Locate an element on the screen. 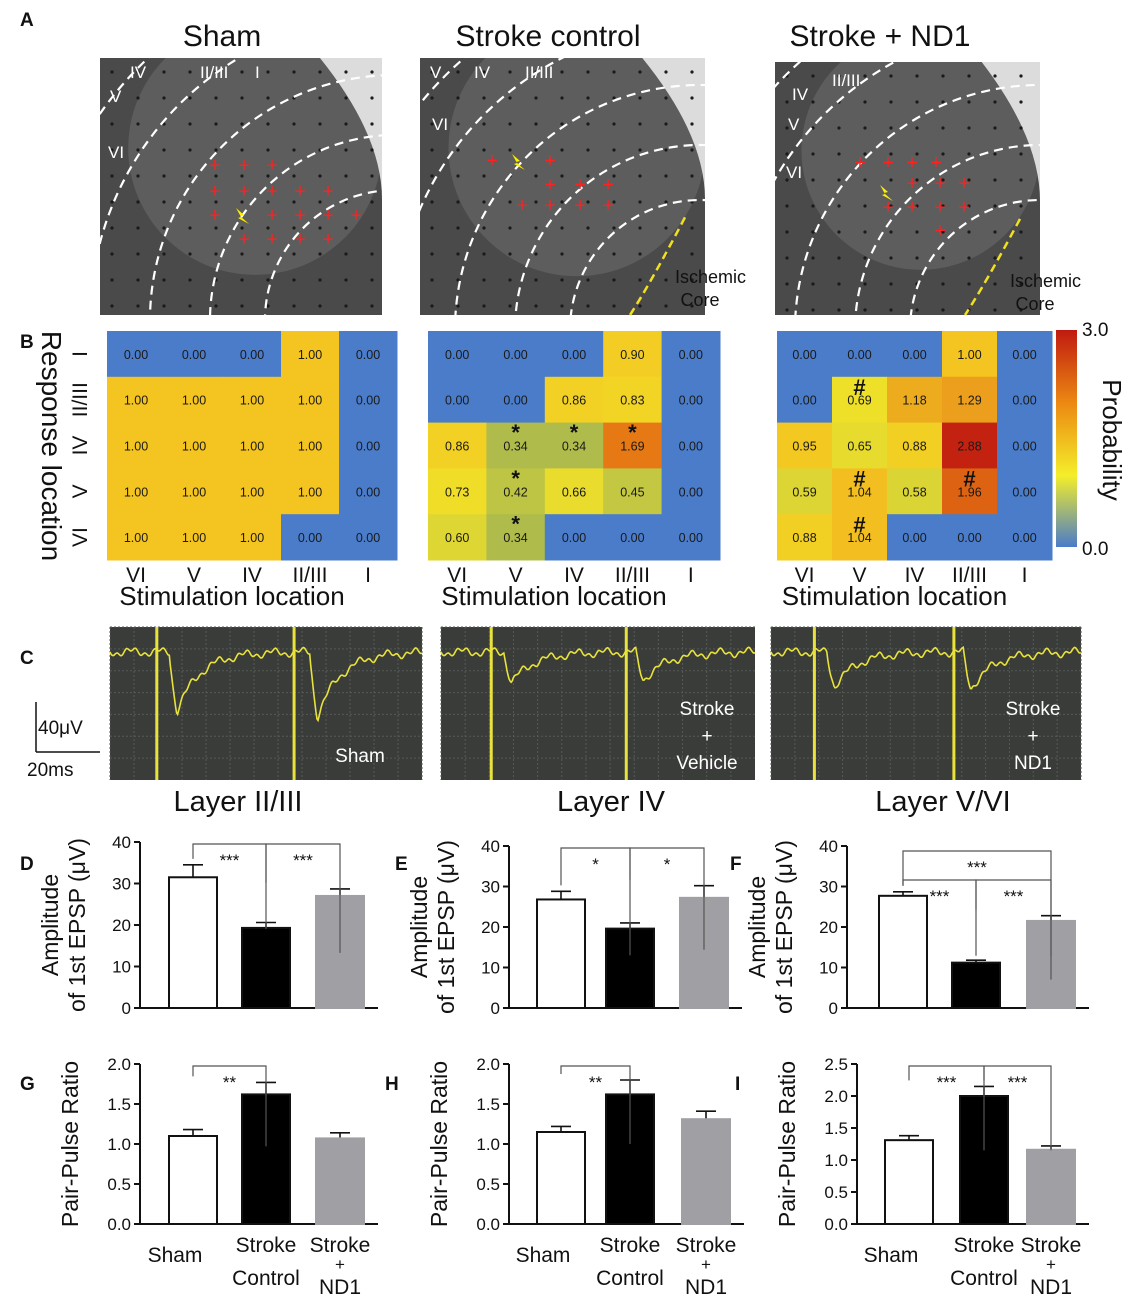  y-tick-label: 2.0 is located at coordinates (119, 1064).